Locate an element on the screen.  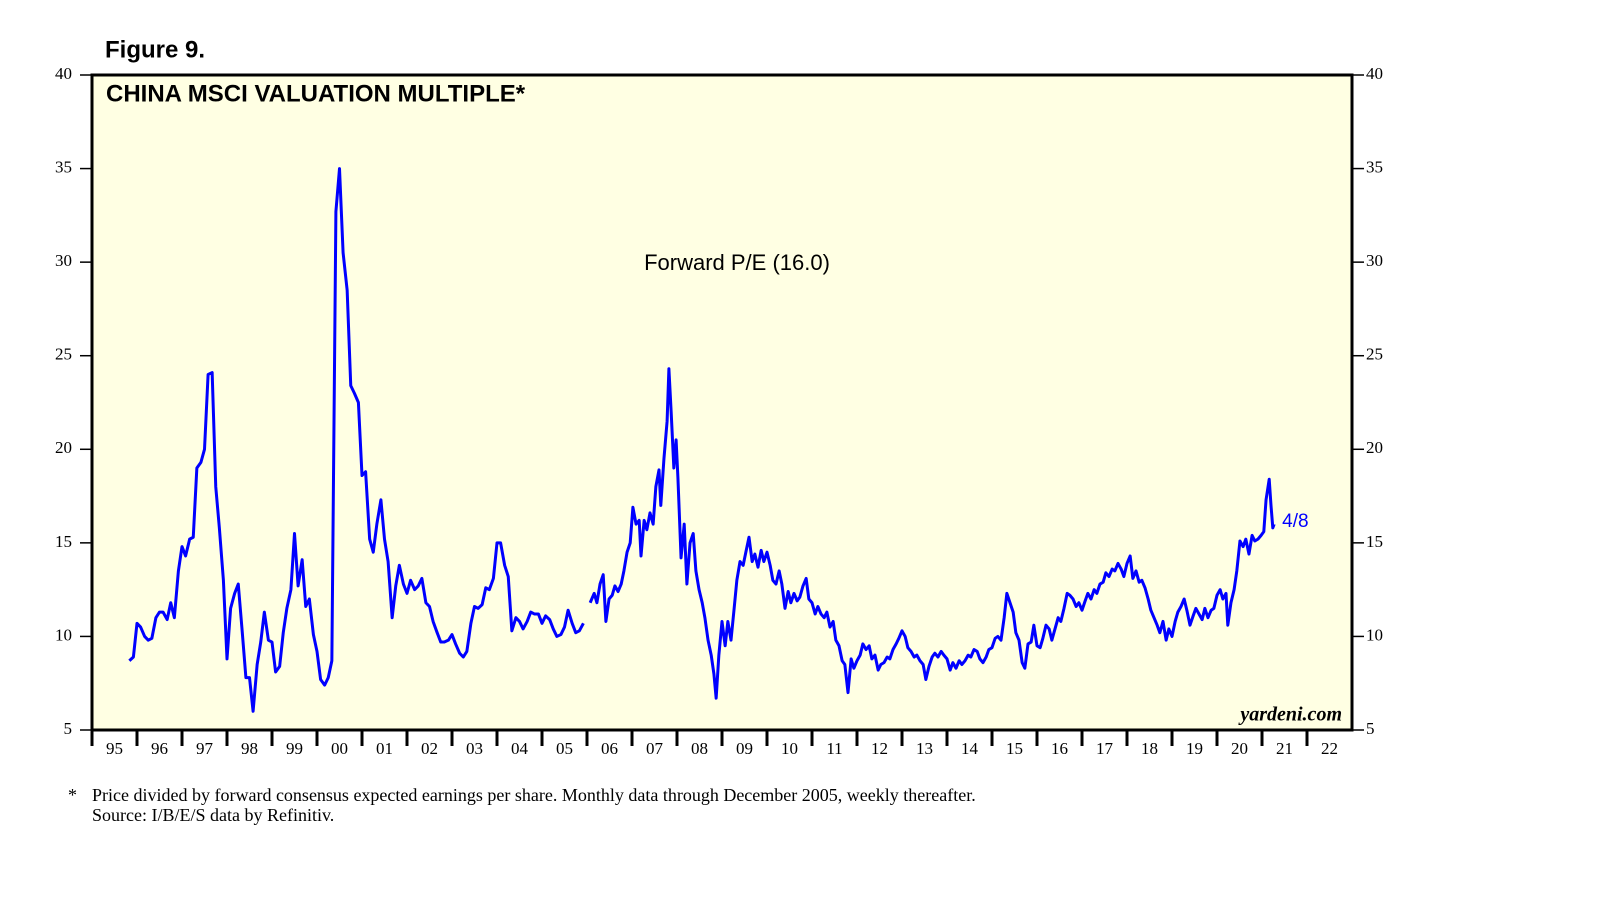
x-tick-label: 05 is located at coordinates (564, 748).